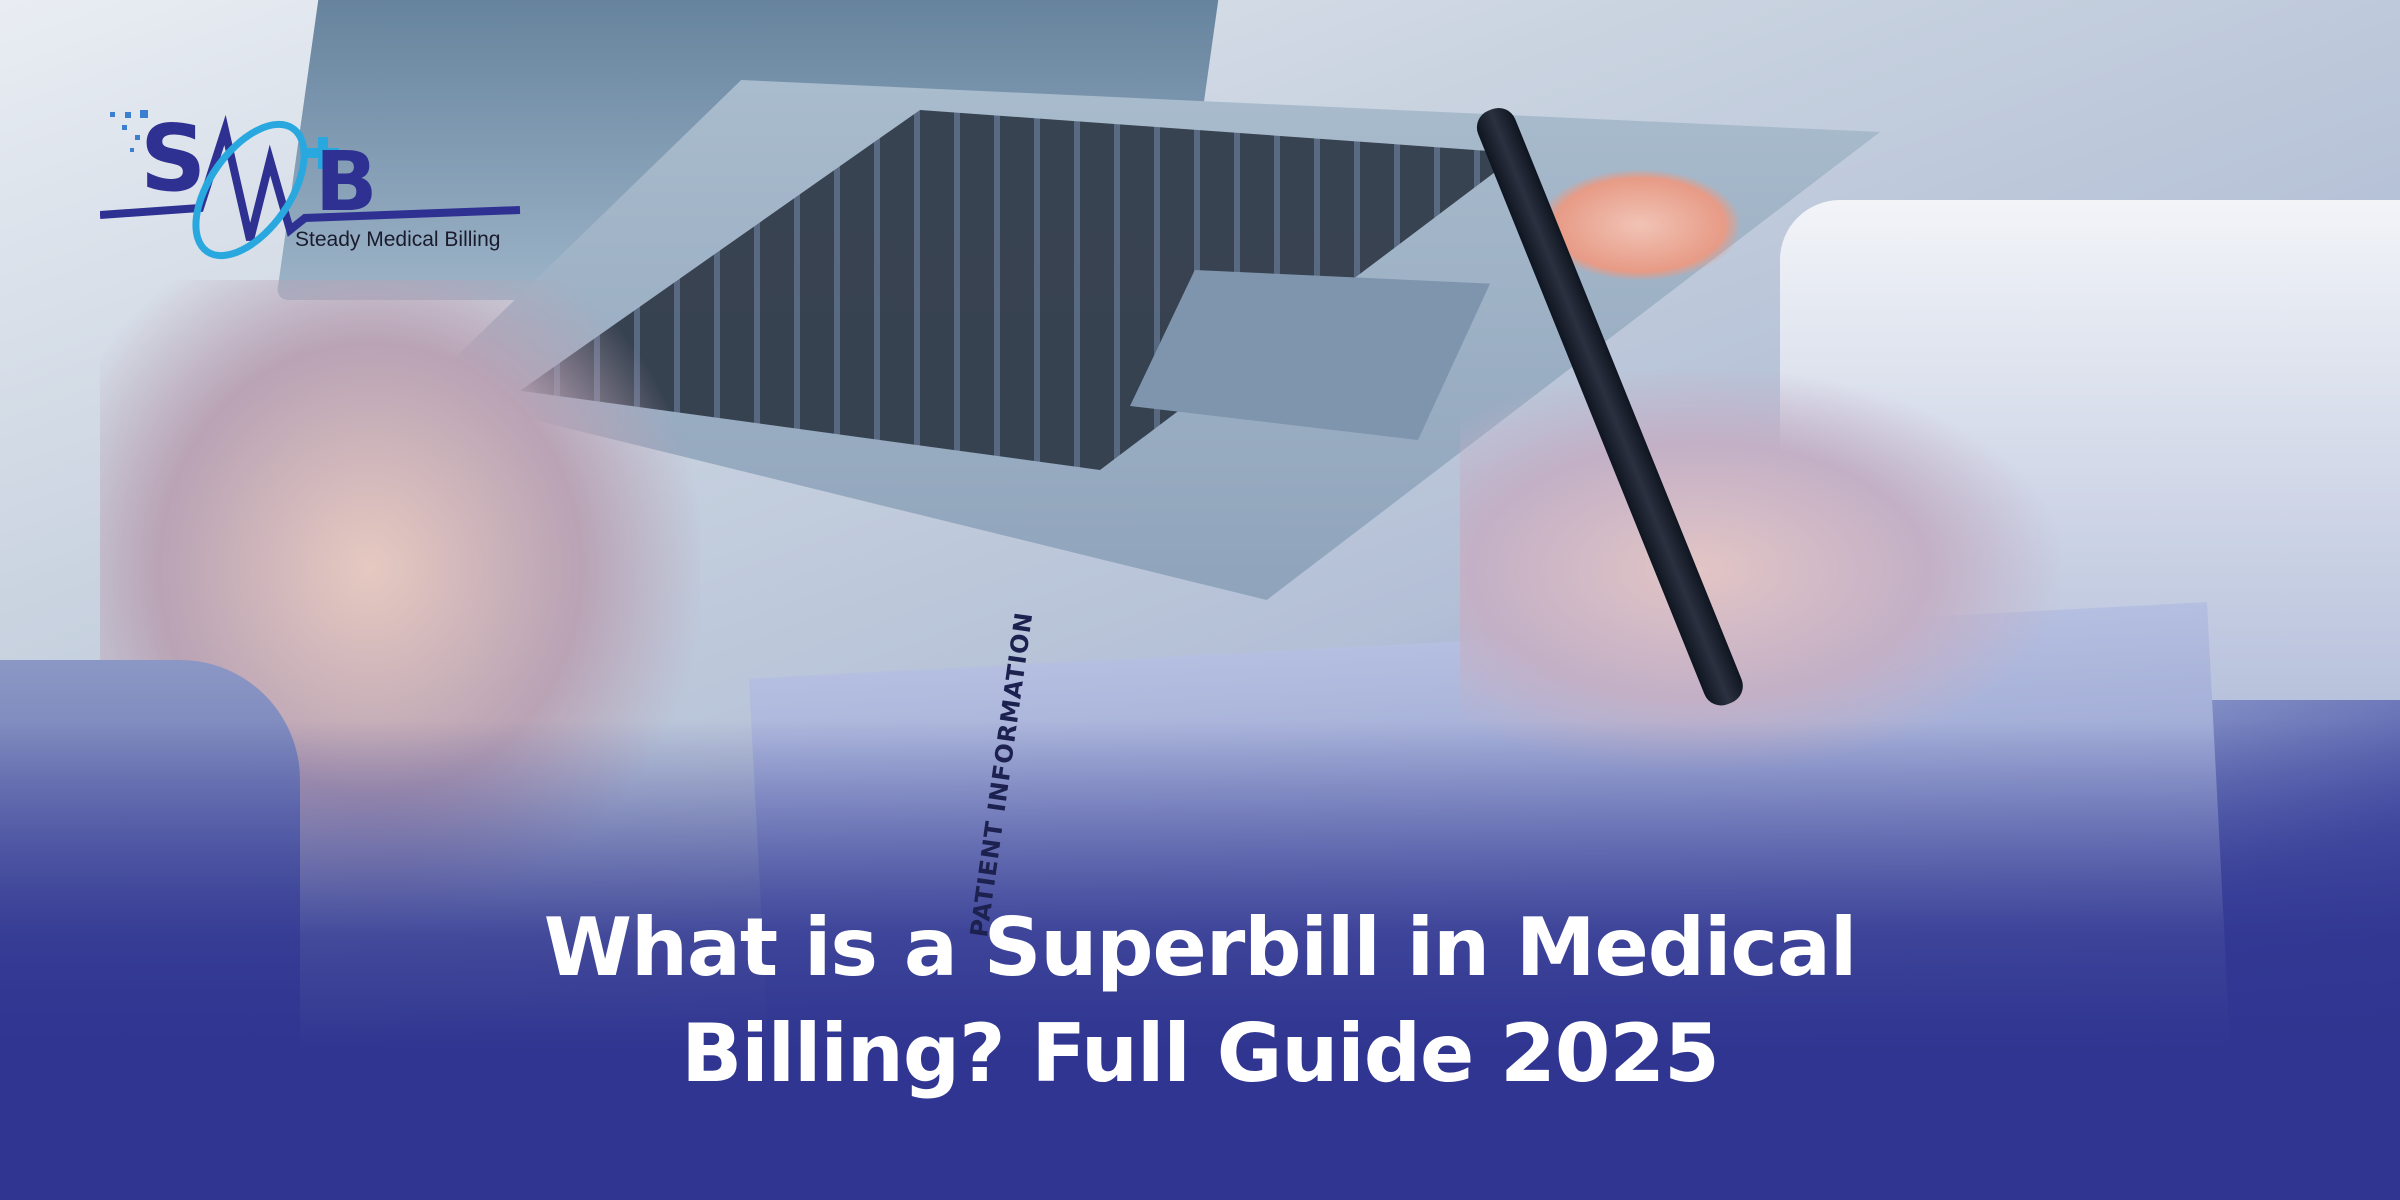 Image resolution: width=2400 pixels, height=1200 pixels. What do you see at coordinates (346, 182) in the screenshot?
I see `svg-text: B` at bounding box center [346, 182].